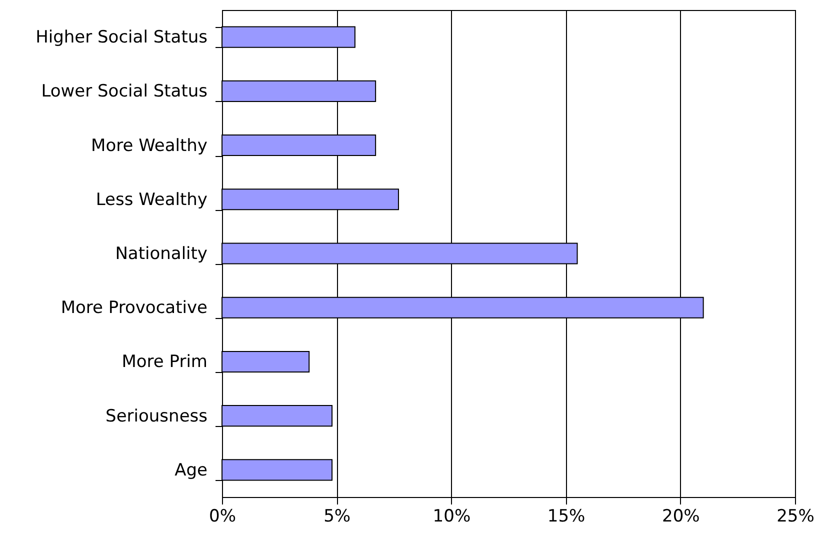 Image resolution: width=833 pixels, height=546 pixels. Describe the element at coordinates (222, 516) in the screenshot. I see `x-tick-label: 0%` at that location.